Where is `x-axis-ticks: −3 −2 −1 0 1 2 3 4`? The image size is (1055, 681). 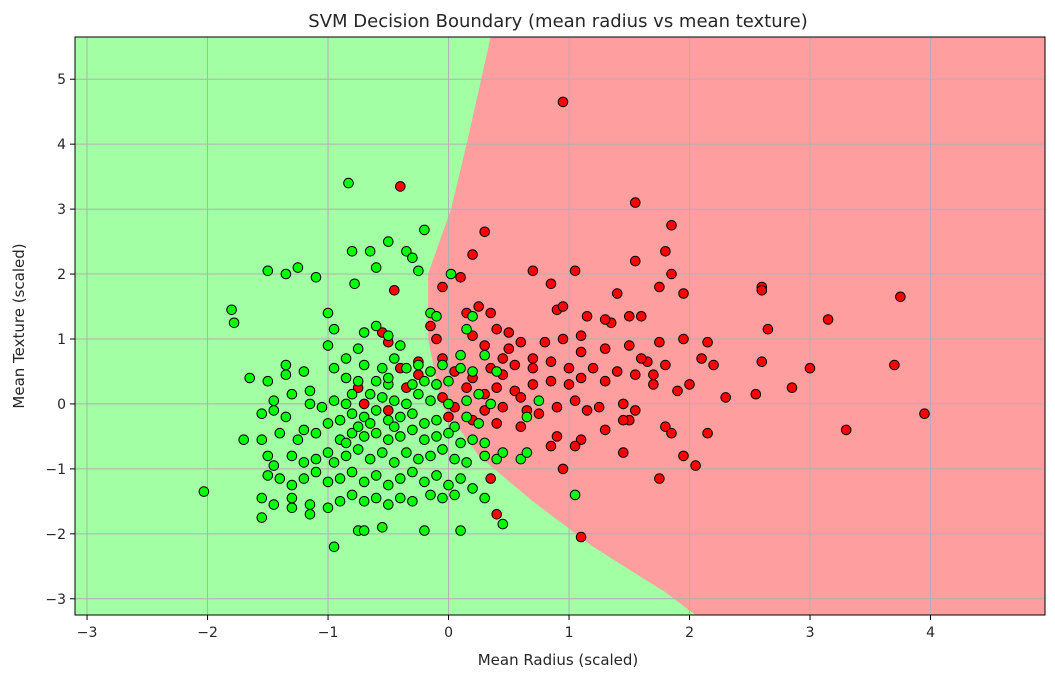 x-axis-ticks: −3 −2 −1 0 1 2 3 4 is located at coordinates (506, 628).